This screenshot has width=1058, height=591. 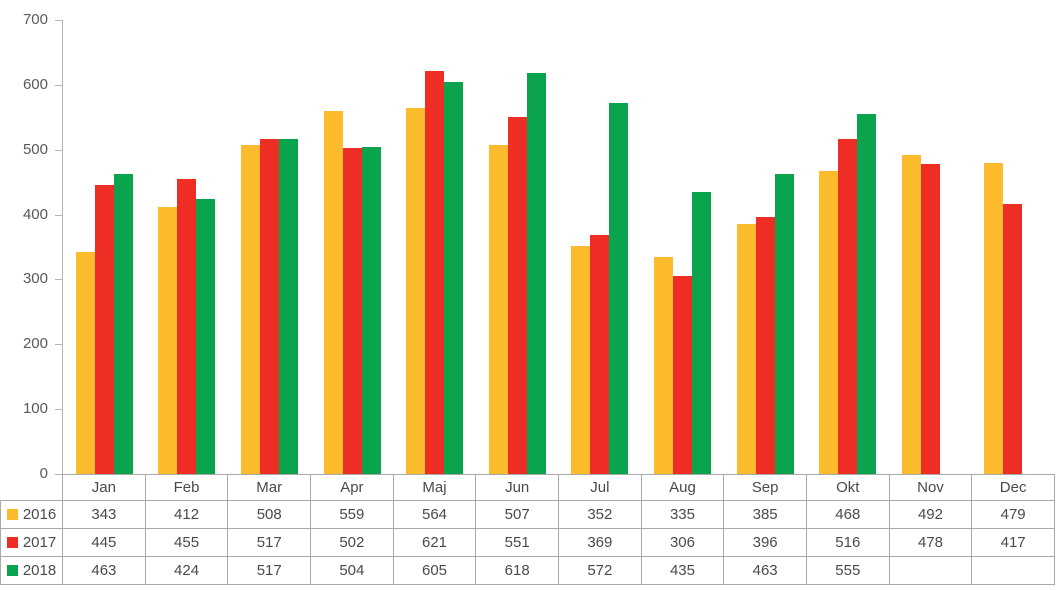 I want to click on month-header-cell: Maj, so click(x=434, y=487).